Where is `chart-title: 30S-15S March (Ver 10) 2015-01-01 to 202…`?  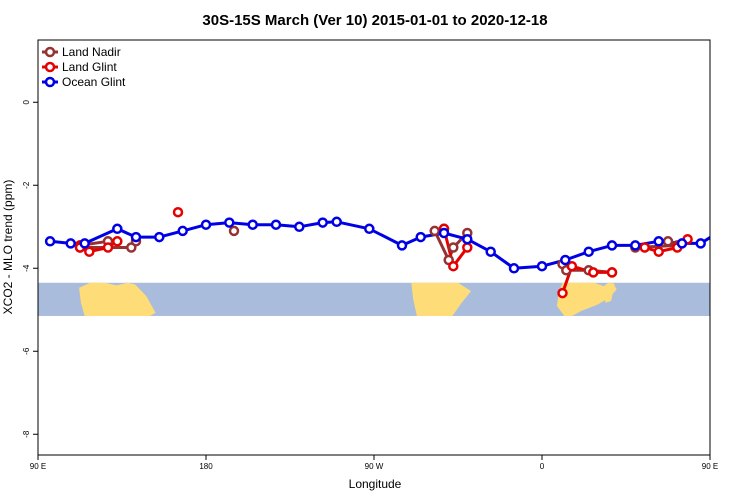 chart-title: 30S-15S March (Ver 10) 2015-01-01 to 202… is located at coordinates (374, 20).